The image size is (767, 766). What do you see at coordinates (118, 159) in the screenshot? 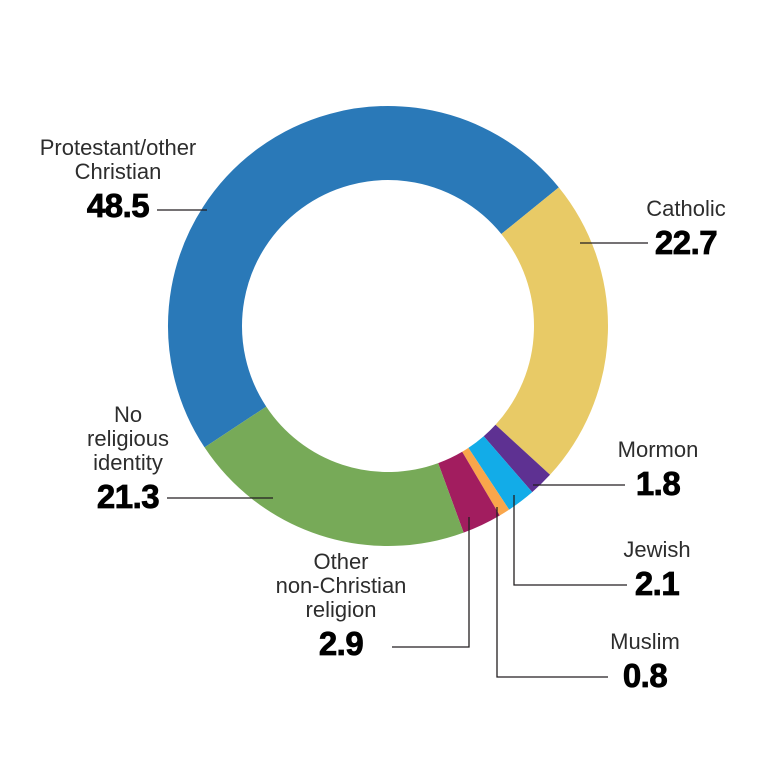
I see `segment-label: Protestant/other Christian` at bounding box center [118, 159].